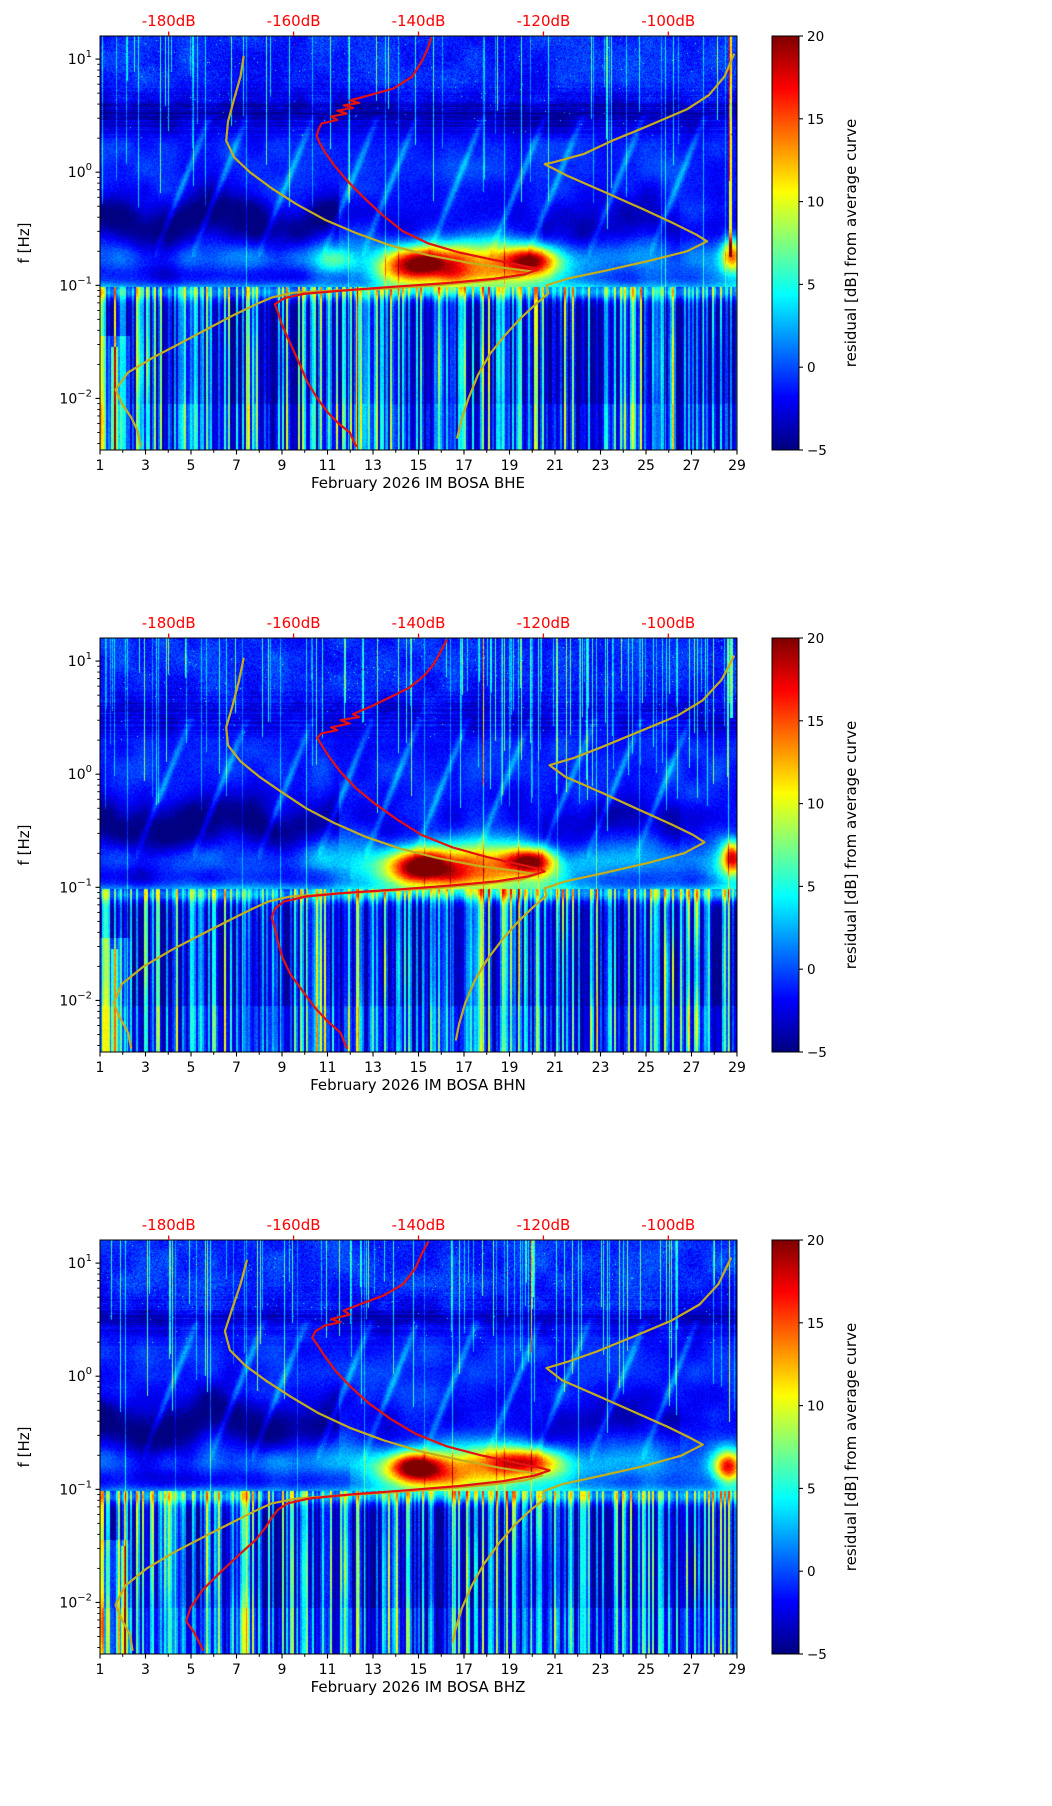 This screenshot has width=1052, height=1806. What do you see at coordinates (418, 1687) in the screenshot?
I see `x-axis-title-bhz: February 2026 IM BOSA BHZ` at bounding box center [418, 1687].